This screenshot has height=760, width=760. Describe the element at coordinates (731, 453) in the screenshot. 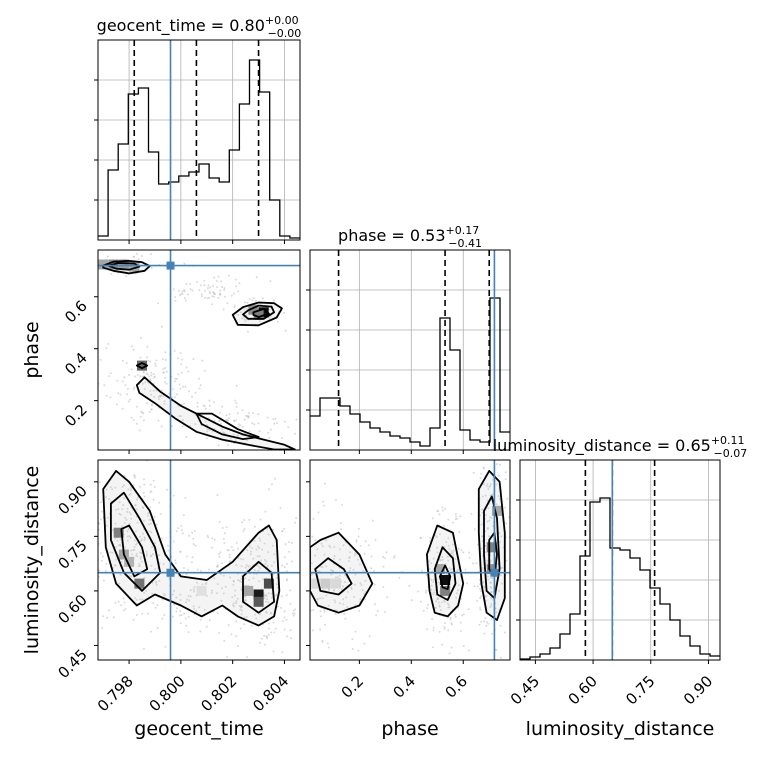

I see `hist-luminosity_distance-title-sub: −0.07` at that location.